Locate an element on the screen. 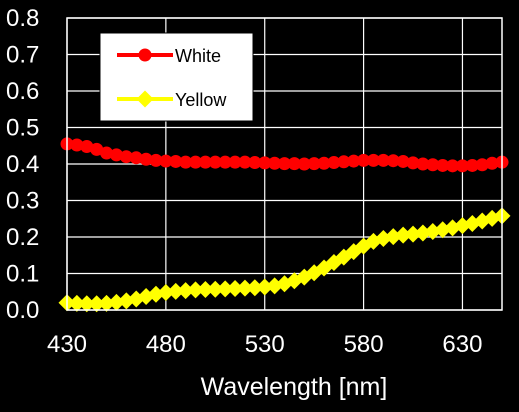  legend-box is located at coordinates (176, 77).